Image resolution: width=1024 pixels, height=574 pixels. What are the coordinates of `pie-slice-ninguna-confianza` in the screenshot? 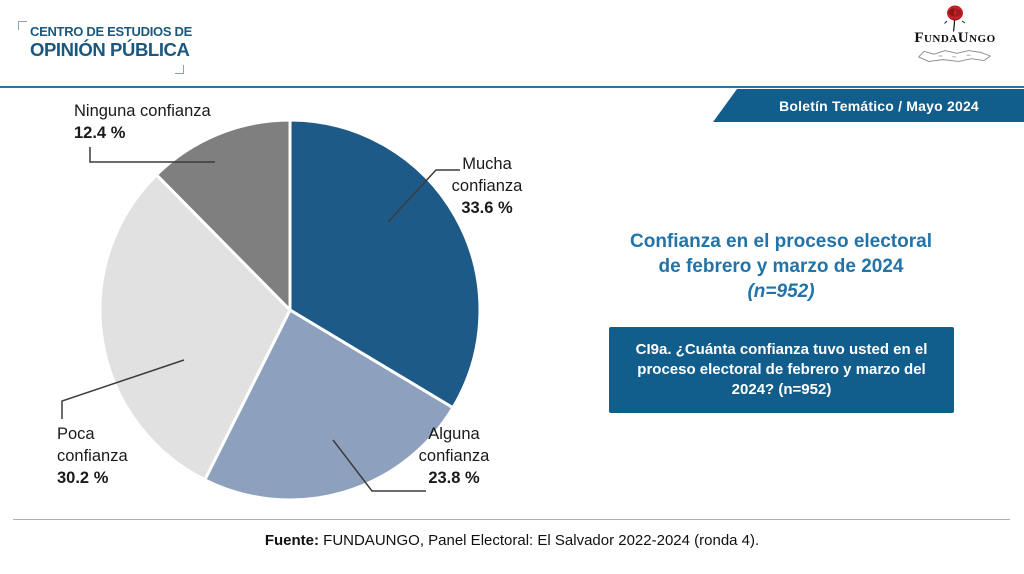 It's located at (223, 215).